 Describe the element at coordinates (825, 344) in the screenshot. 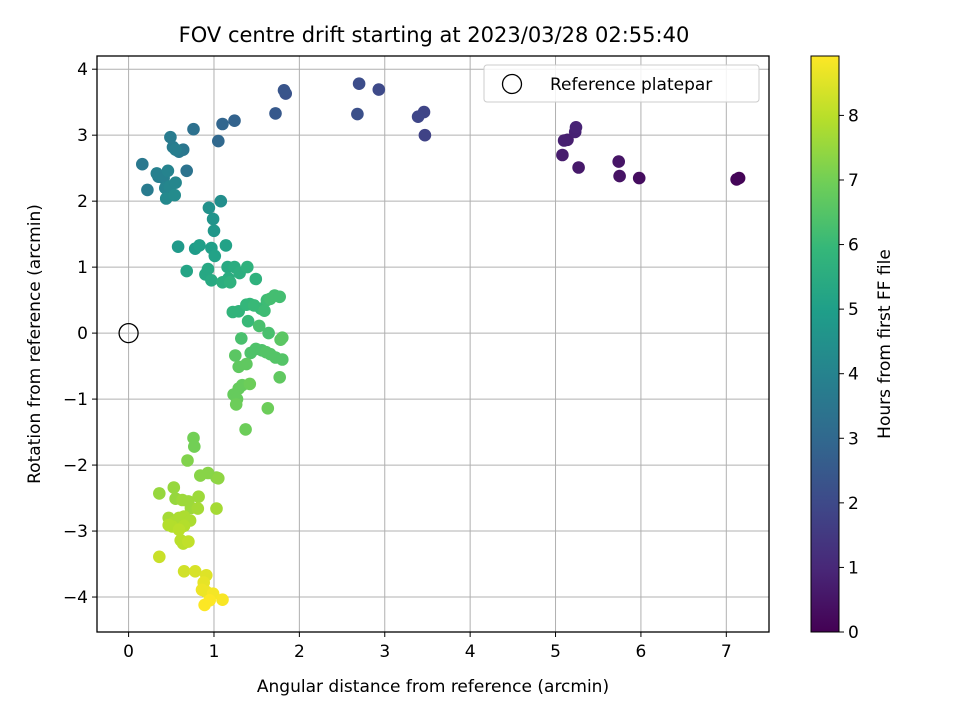

I see `colorbar` at that location.